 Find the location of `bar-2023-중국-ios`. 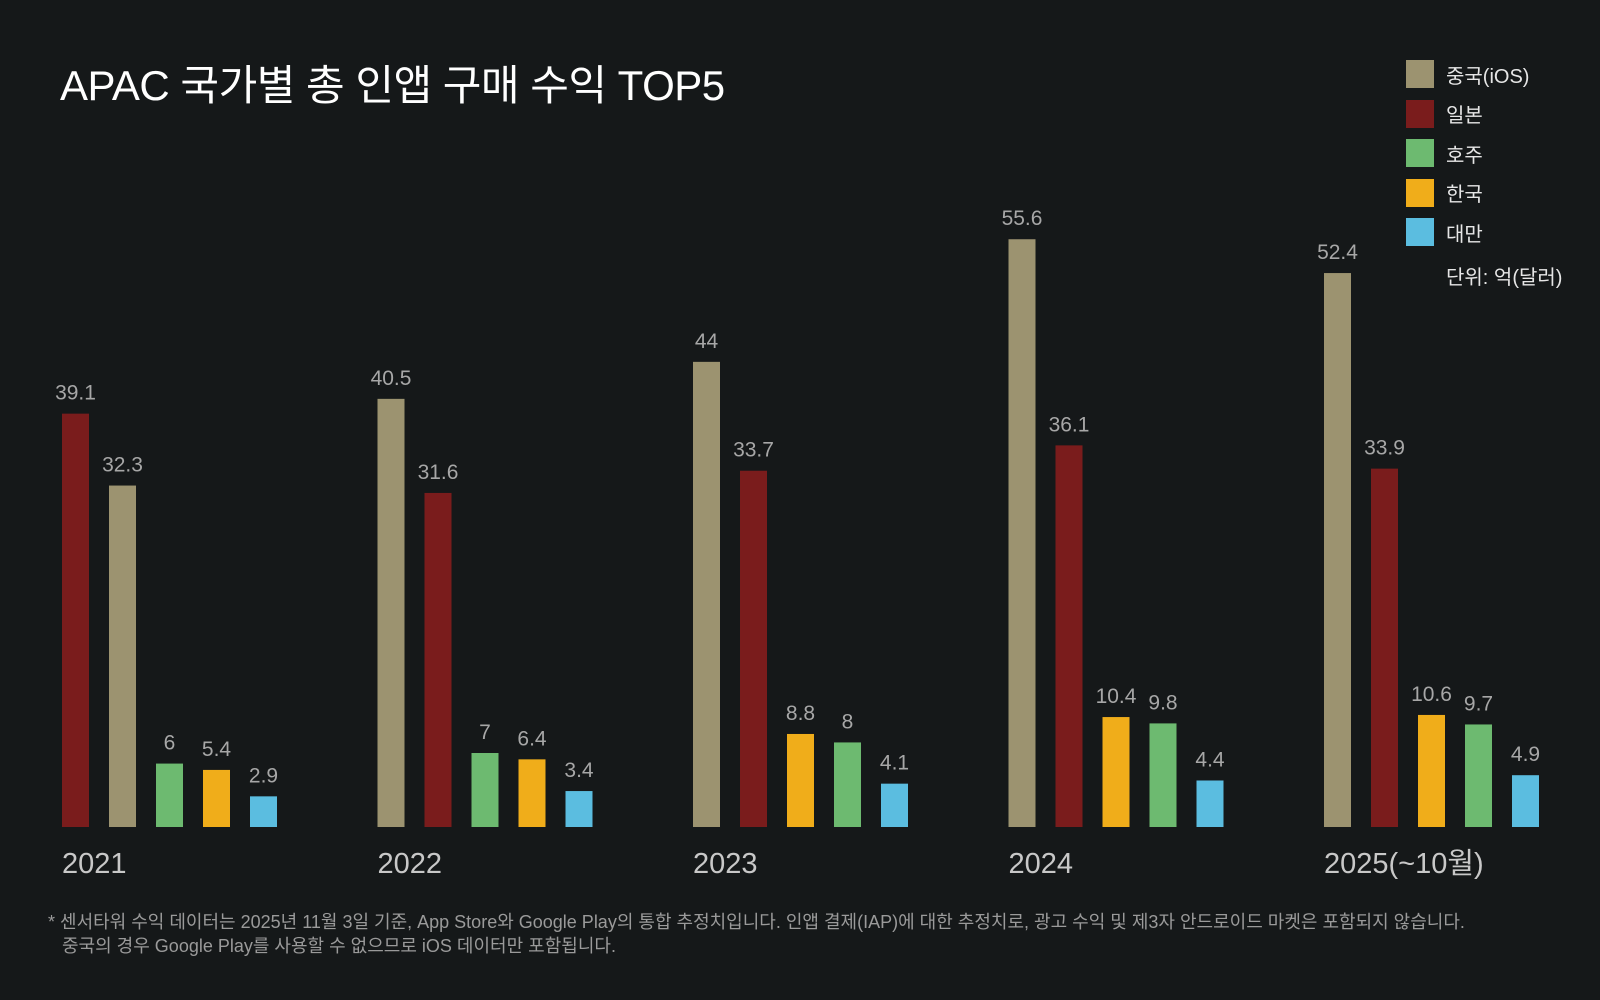

bar-2023-중국-ios is located at coordinates (706, 594).